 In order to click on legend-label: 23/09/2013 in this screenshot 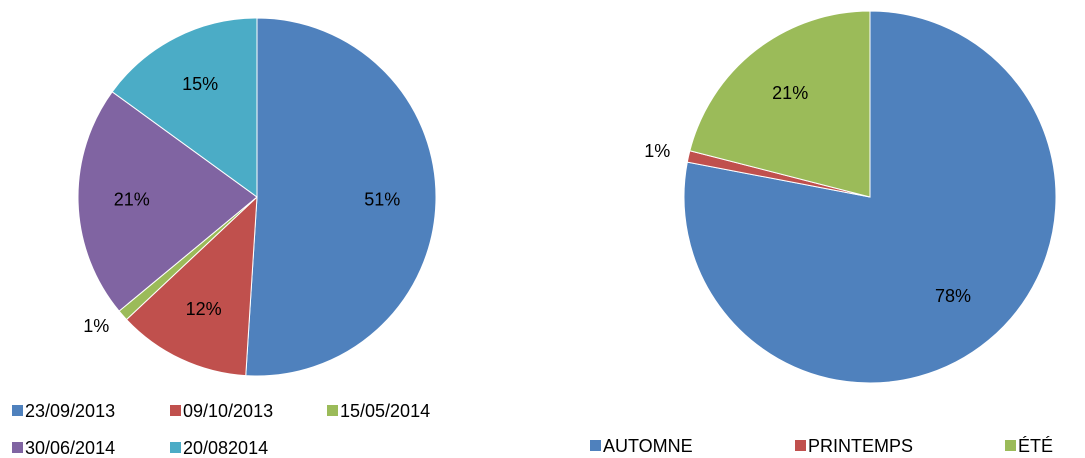, I will do `click(70, 411)`.